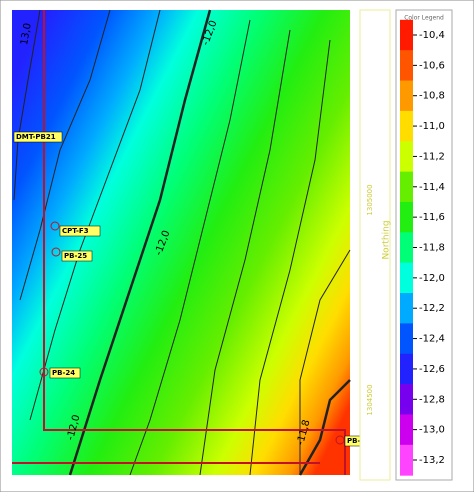  Describe the element at coordinates (370, 399) in the screenshot. I see `axis-tick: 1304500` at that location.